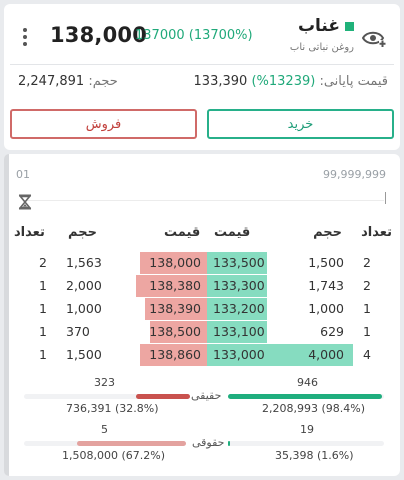 The image size is (404, 480). Describe the element at coordinates (137, 408) in the screenshot. I see `real-sell-pct: (32.8%)` at that location.